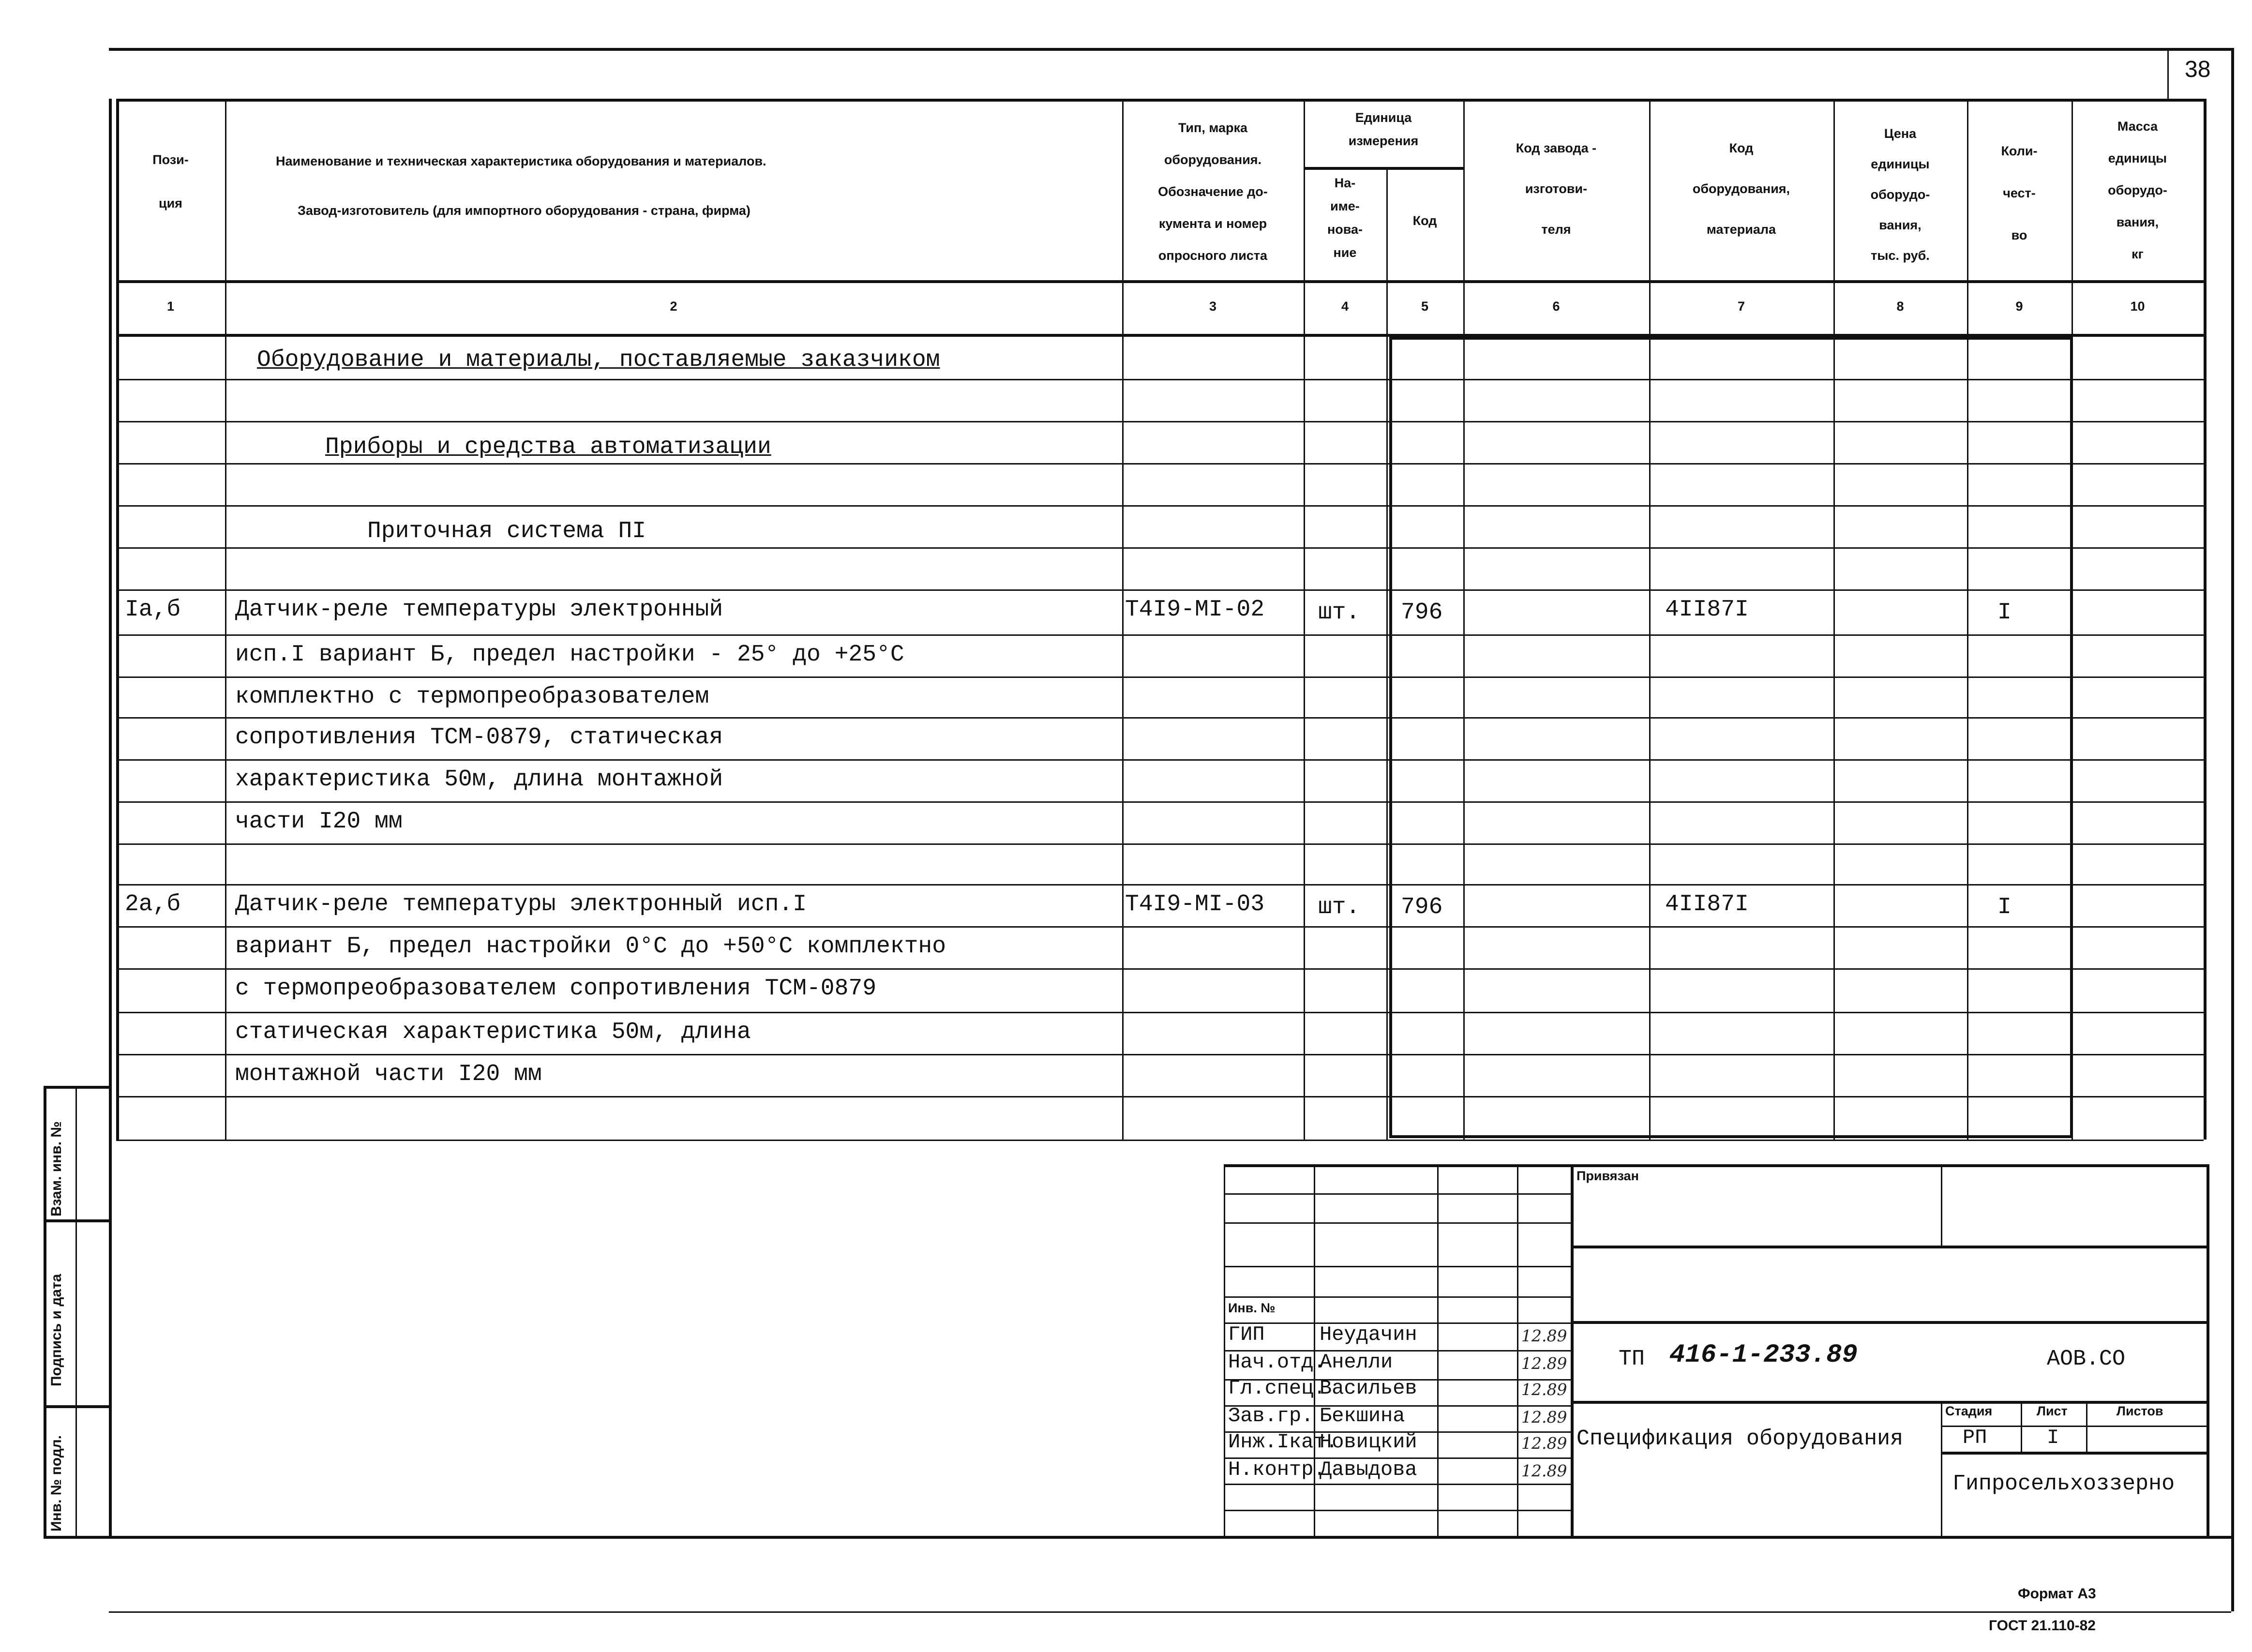  Describe the element at coordinates (1283, 1443) in the screenshot. I see `signatory-role: Инж.Iкат.` at that location.